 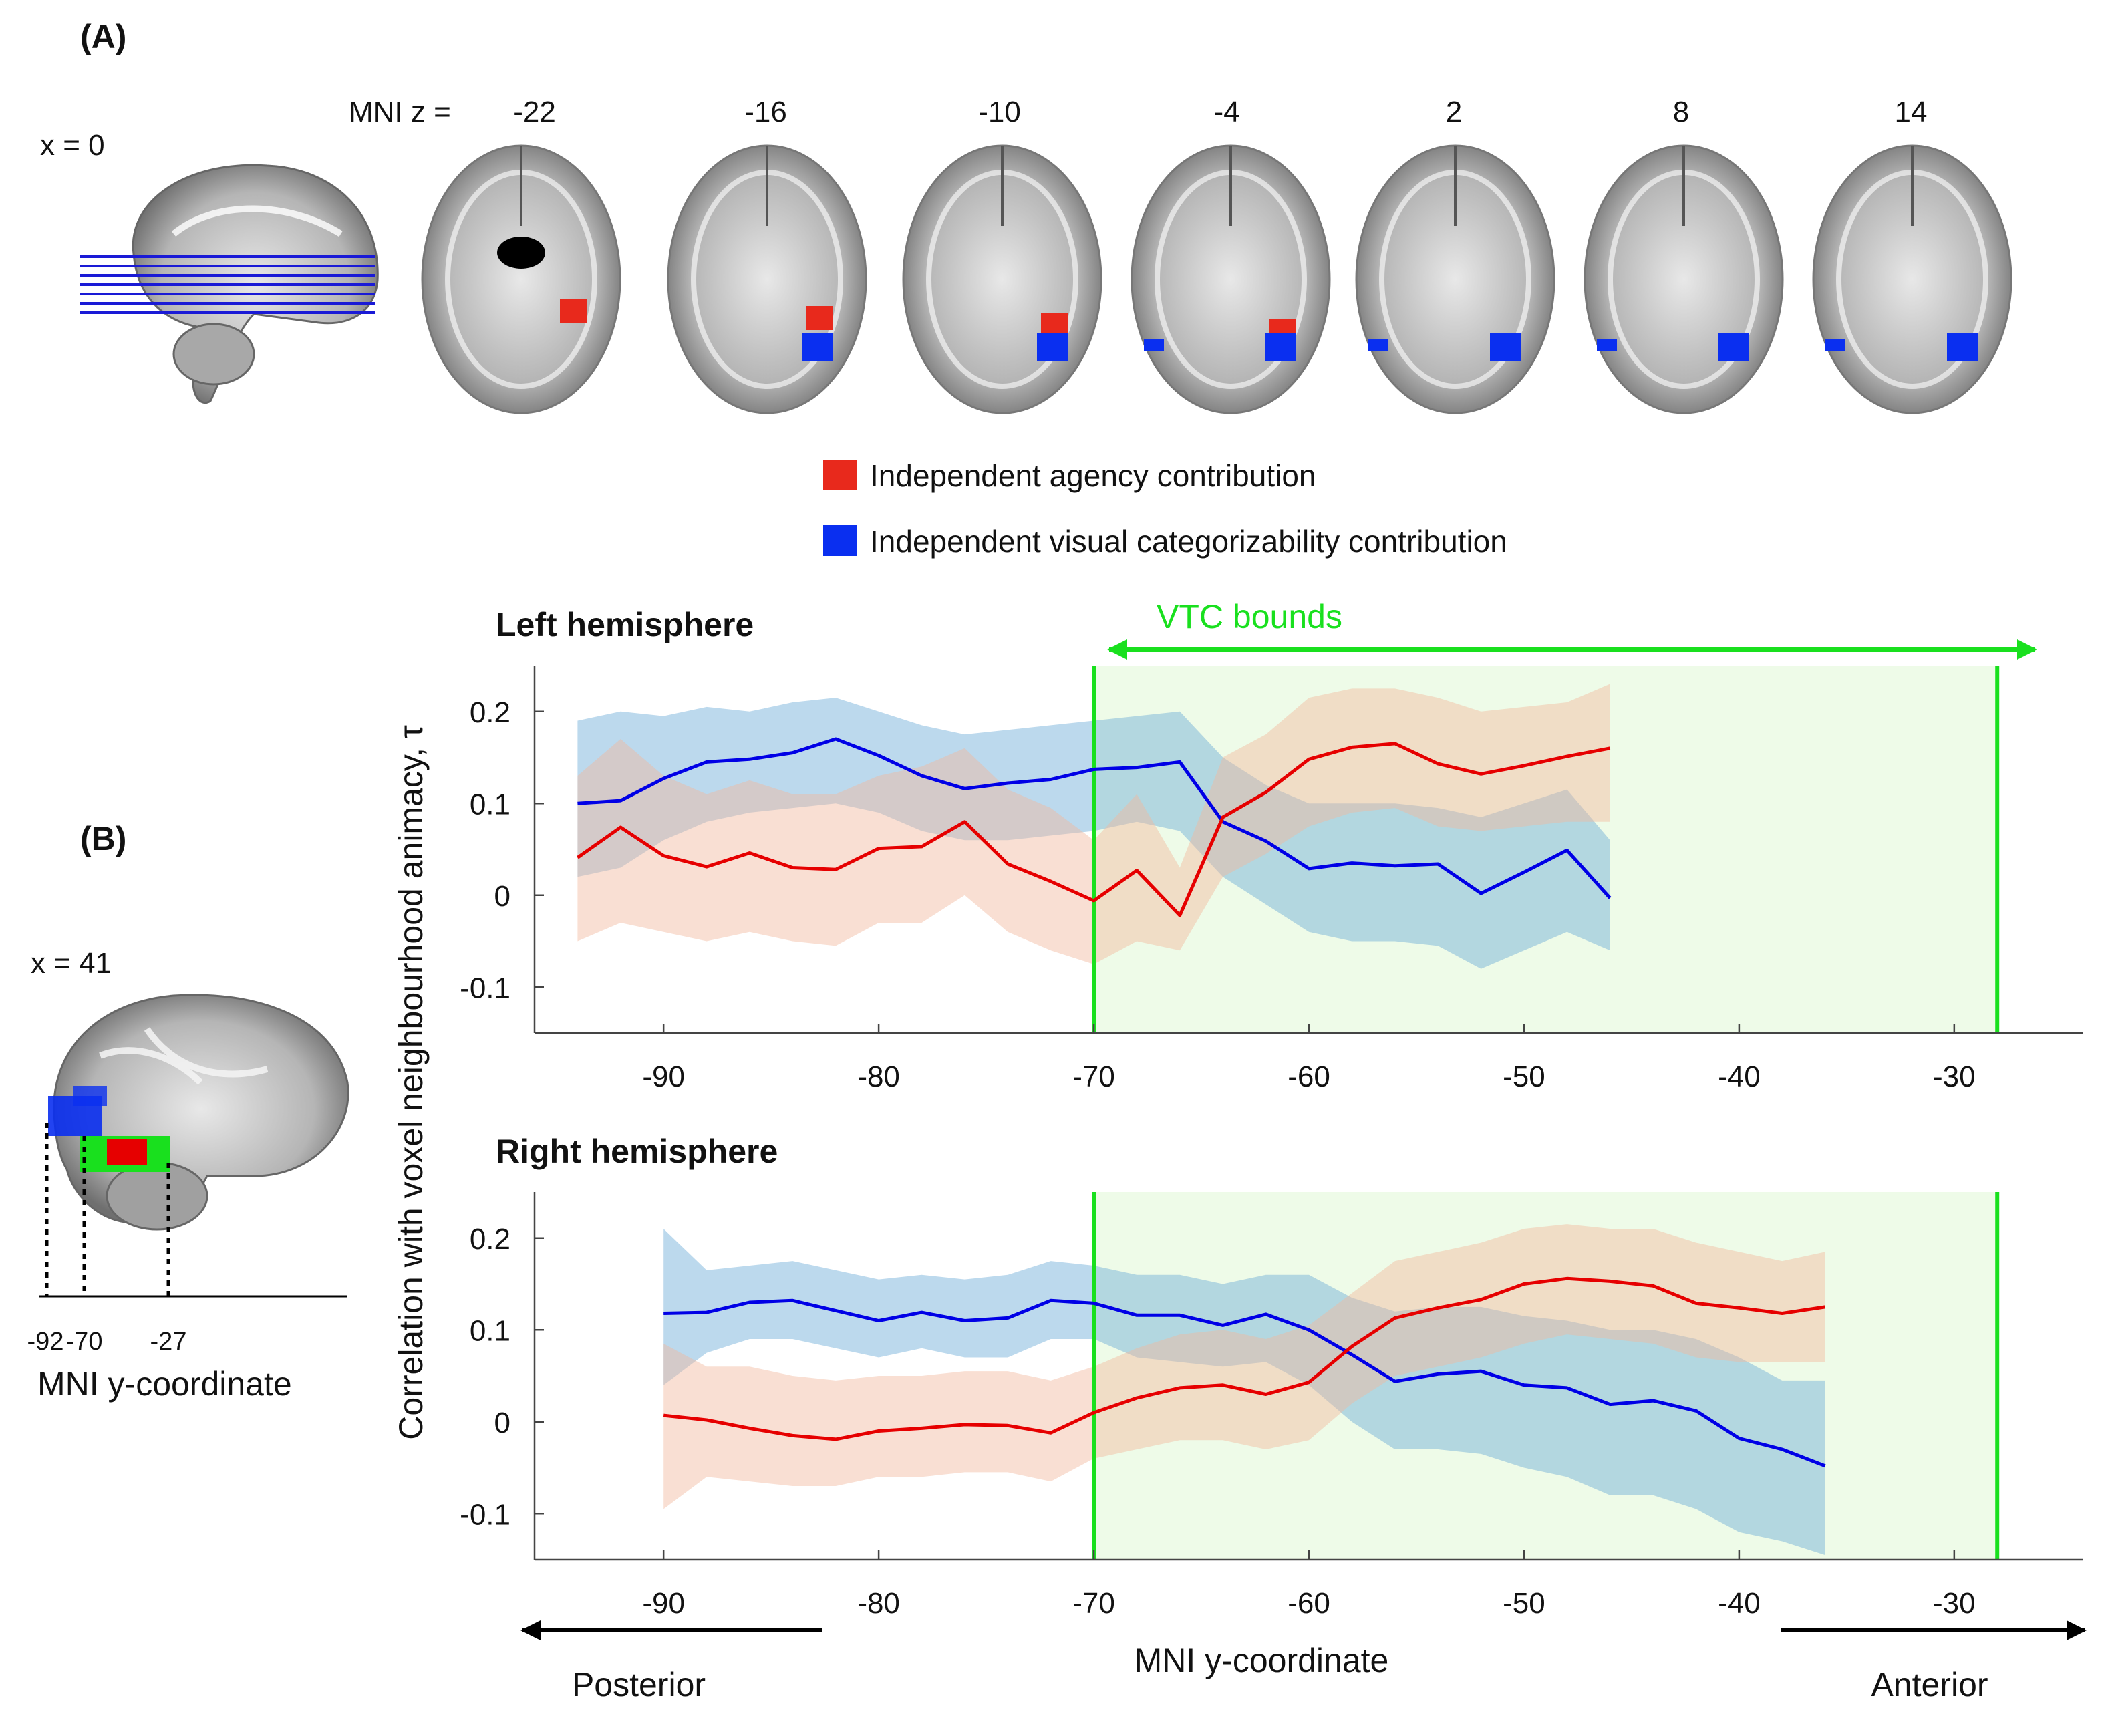 What do you see at coordinates (1681, 112) in the screenshot?
I see `slice-label-5: 8` at bounding box center [1681, 112].